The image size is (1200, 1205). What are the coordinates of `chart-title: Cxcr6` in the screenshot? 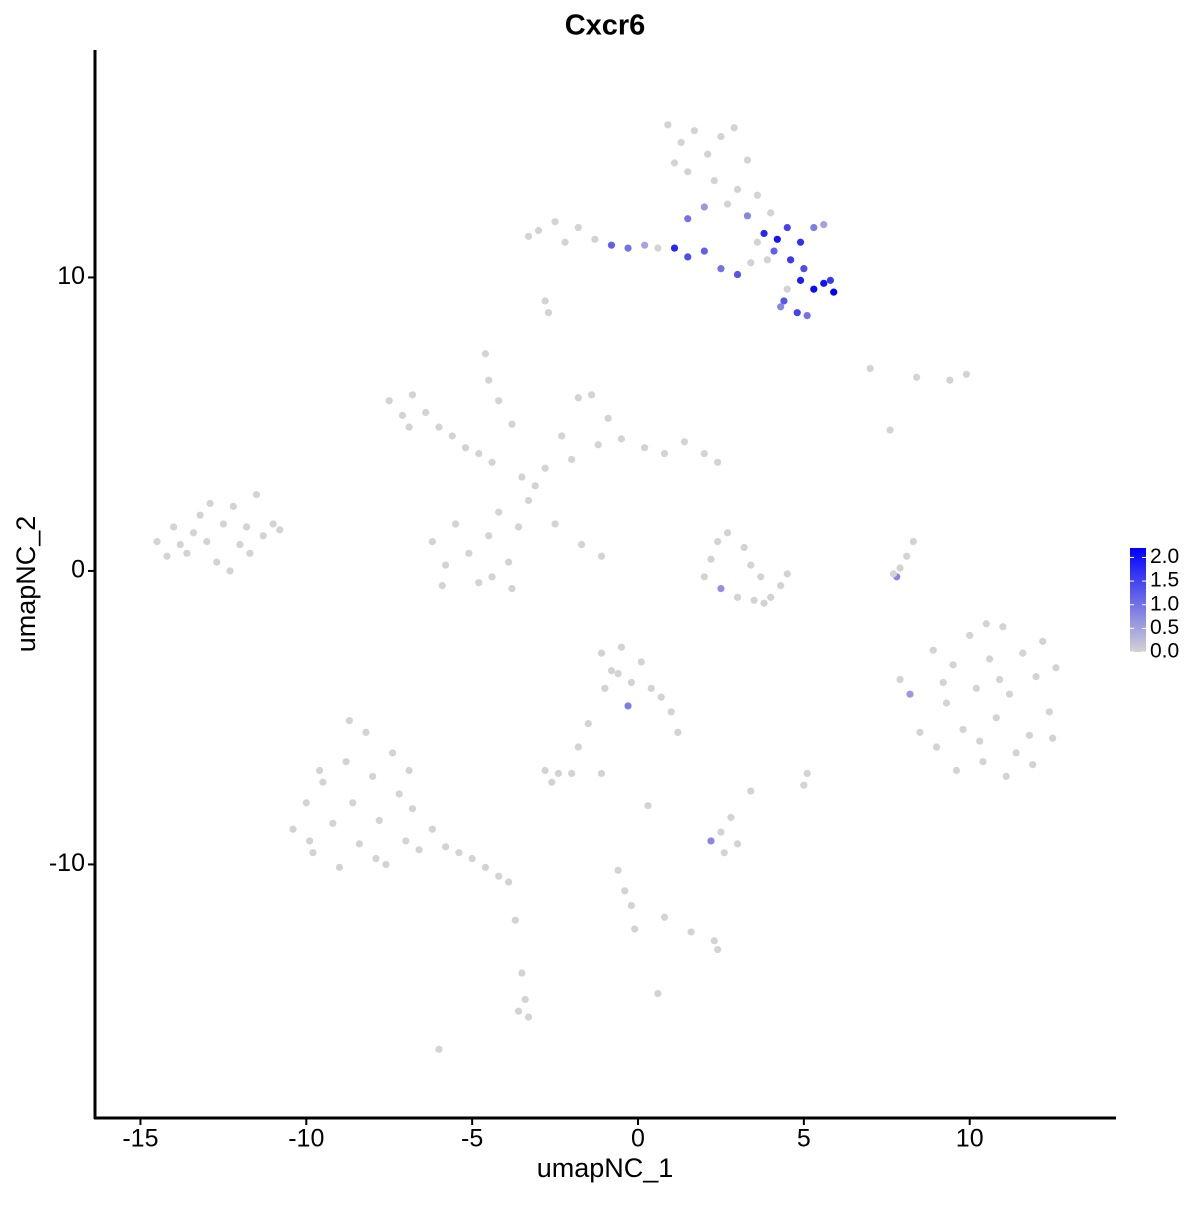 It's located at (605, 26).